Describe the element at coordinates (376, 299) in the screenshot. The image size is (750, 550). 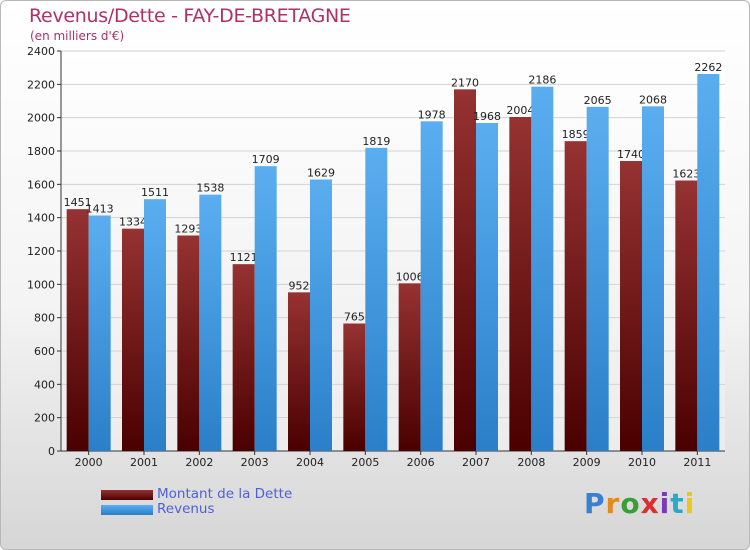
I see `bar-revenus-2005` at that location.